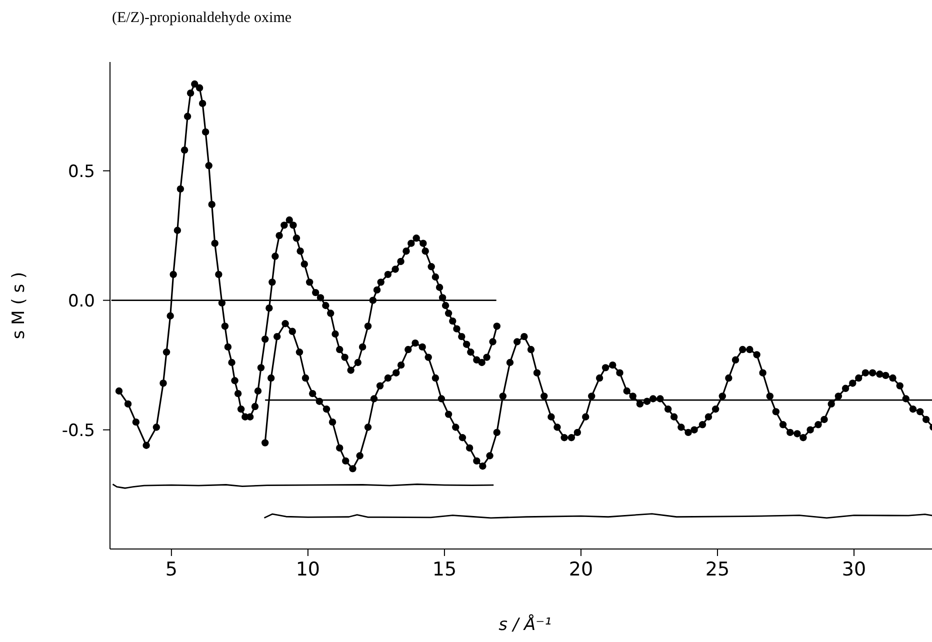  Describe the element at coordinates (308, 569) in the screenshot. I see `x-tick-label: 10` at that location.